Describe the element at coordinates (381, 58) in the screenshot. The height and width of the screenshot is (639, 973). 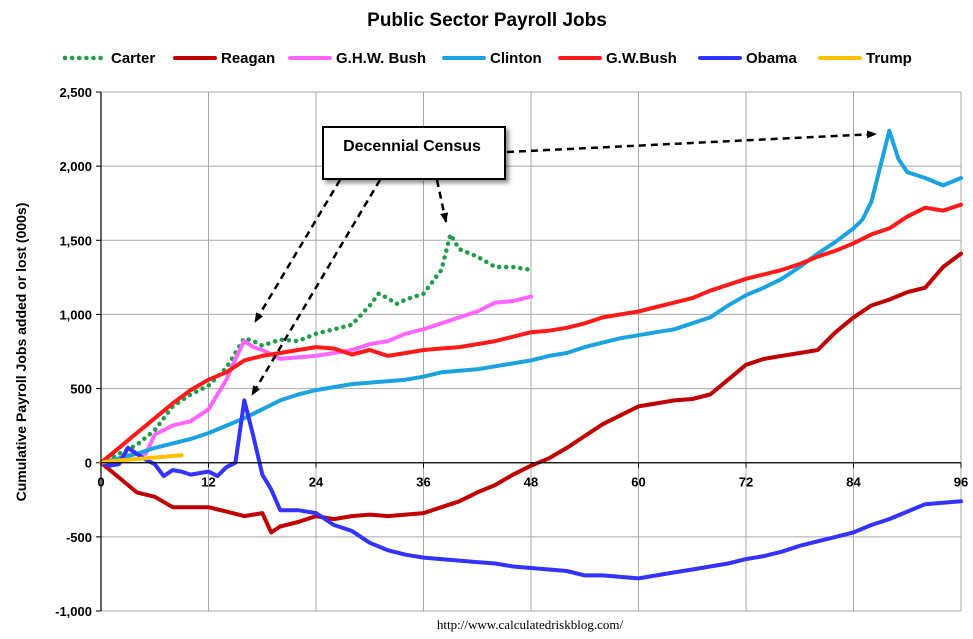
I see `legend-label: G.H.W. Bush` at that location.